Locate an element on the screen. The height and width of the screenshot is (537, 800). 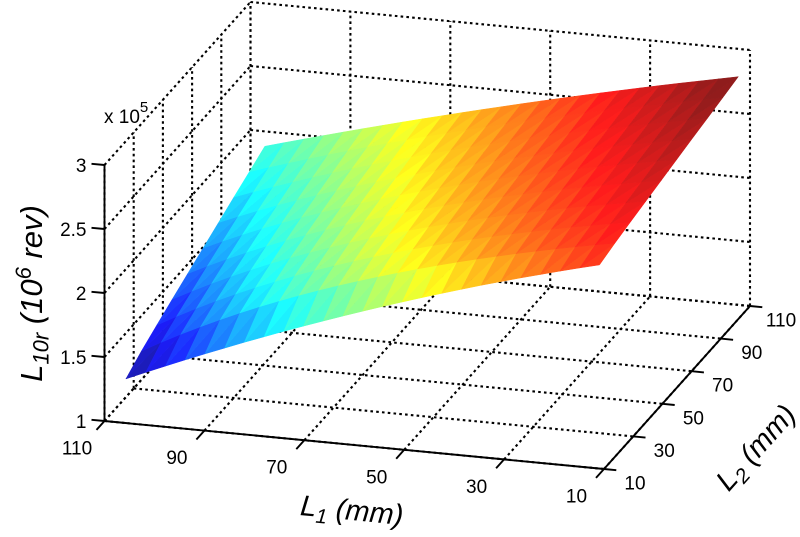
svg-text: 1.5 is located at coordinates (73, 358).